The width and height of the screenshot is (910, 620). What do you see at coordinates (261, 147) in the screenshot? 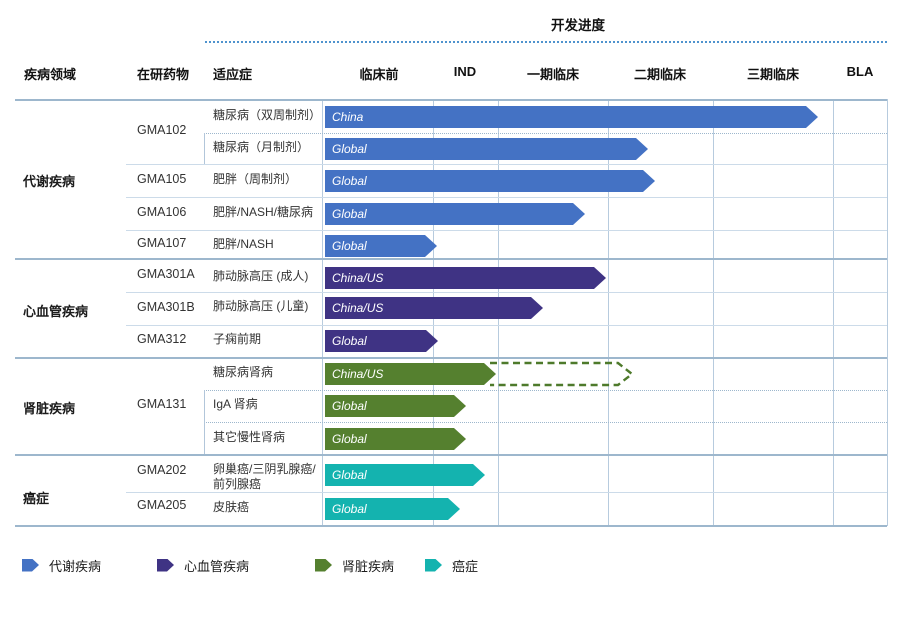
I see `indication-label: 糖尿病（月制剂）` at bounding box center [261, 147].